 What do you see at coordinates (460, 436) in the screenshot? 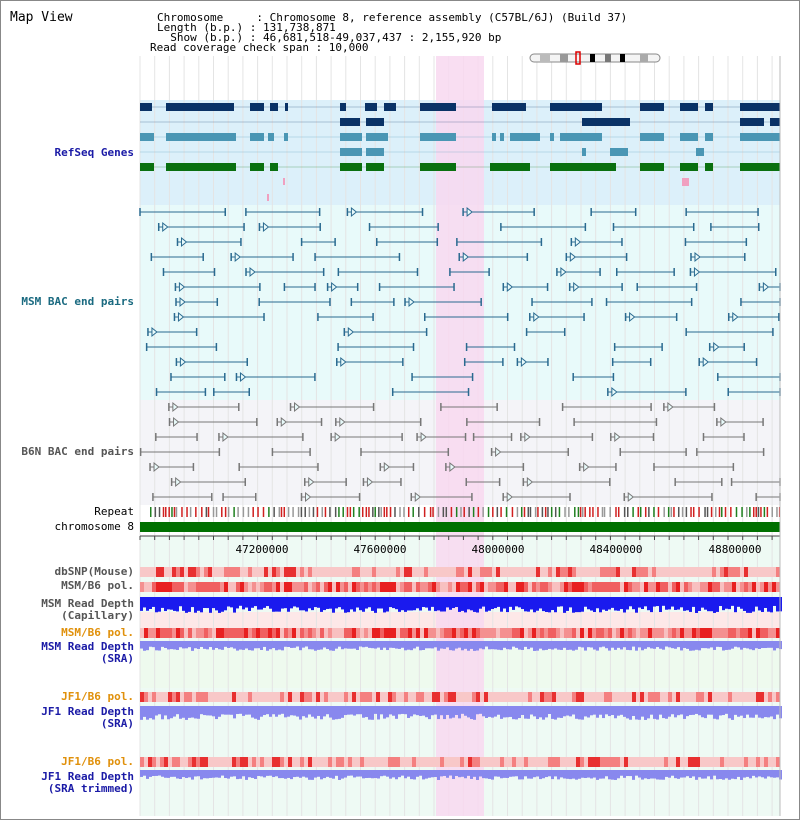
I see `highlight-region` at bounding box center [460, 436].